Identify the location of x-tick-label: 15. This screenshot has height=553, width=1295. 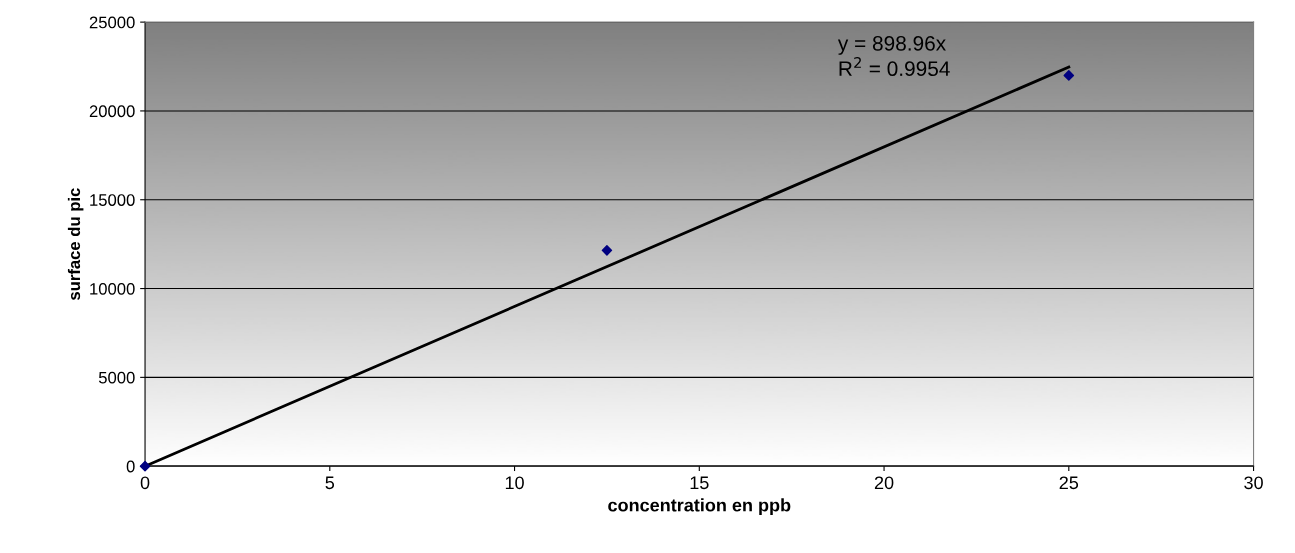
(699, 483).